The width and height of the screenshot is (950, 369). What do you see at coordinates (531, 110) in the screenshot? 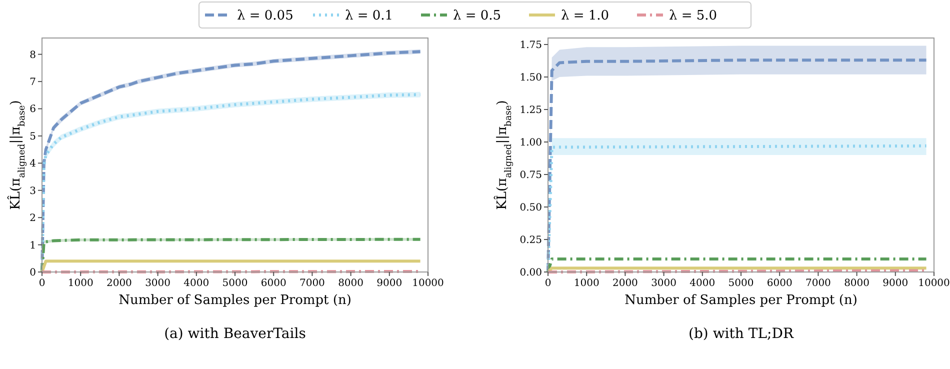
I see `y-tick-label: 1.25` at bounding box center [531, 110].